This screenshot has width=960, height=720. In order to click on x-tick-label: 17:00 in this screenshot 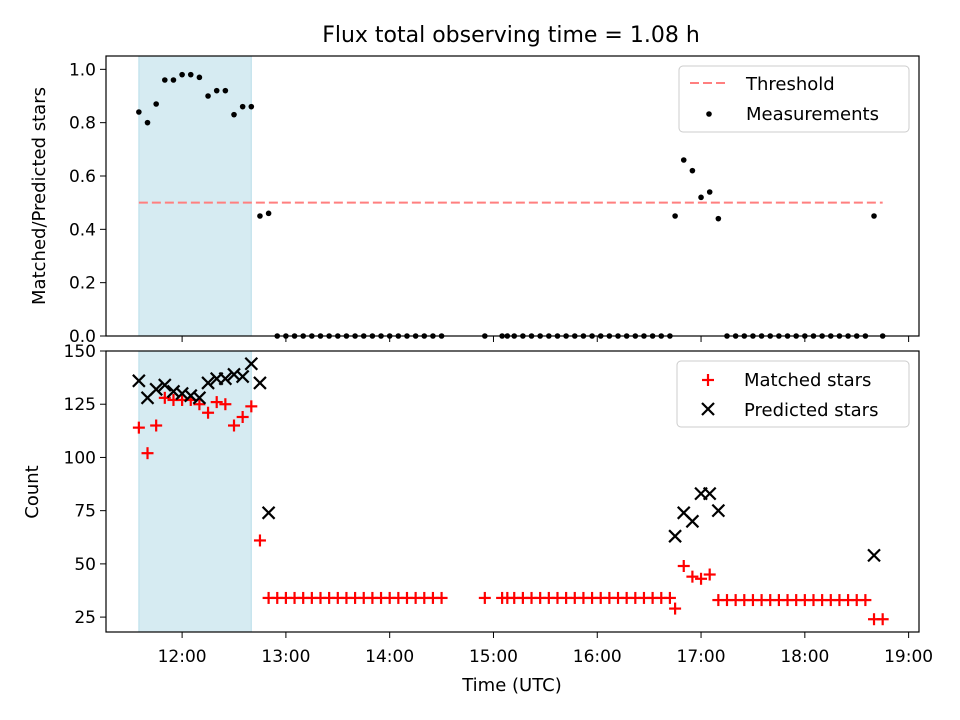, I will do `click(701, 657)`.